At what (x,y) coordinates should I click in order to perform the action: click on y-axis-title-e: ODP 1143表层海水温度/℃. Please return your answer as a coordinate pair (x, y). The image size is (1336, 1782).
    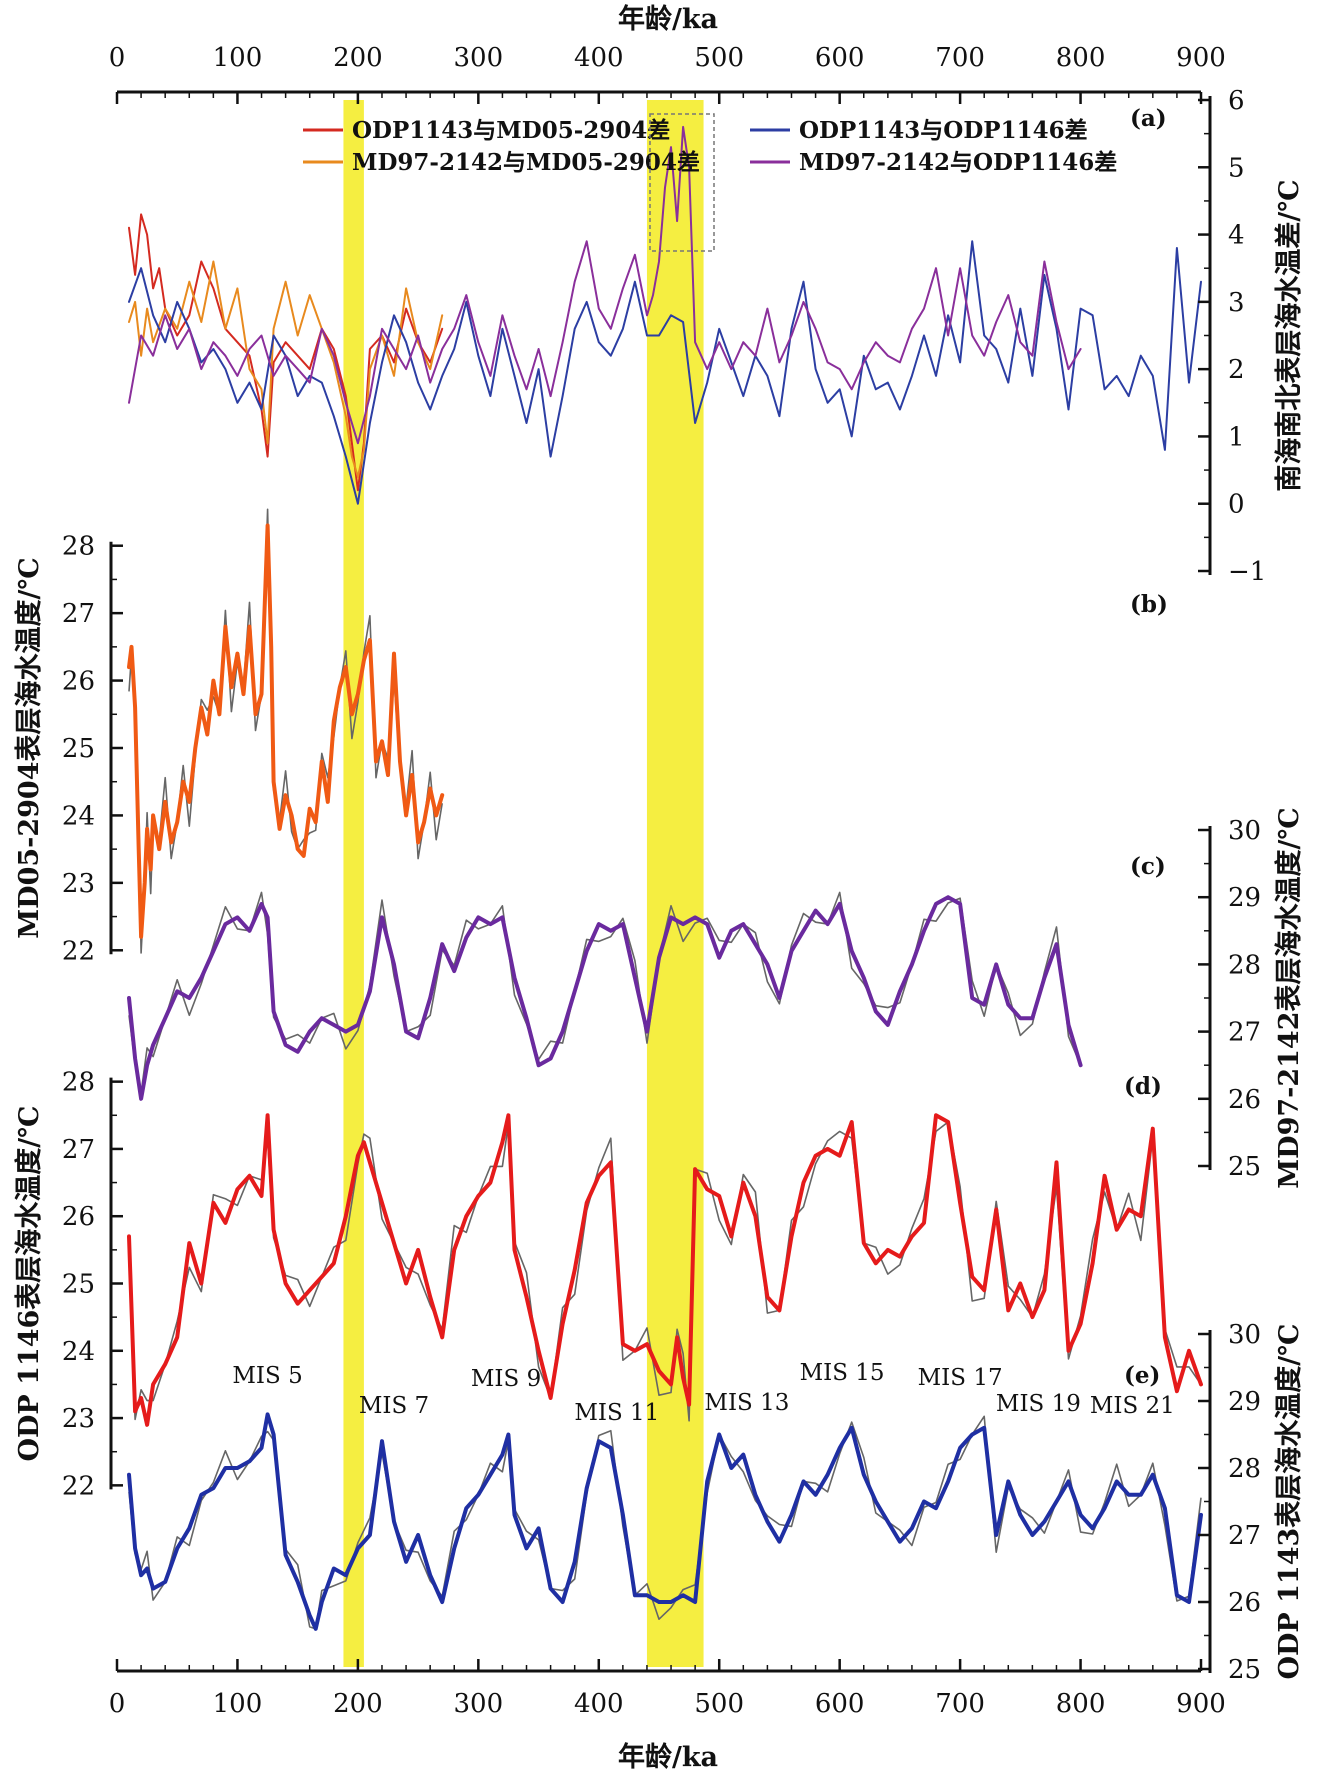
    Looking at the image, I should click on (1289, 1502).